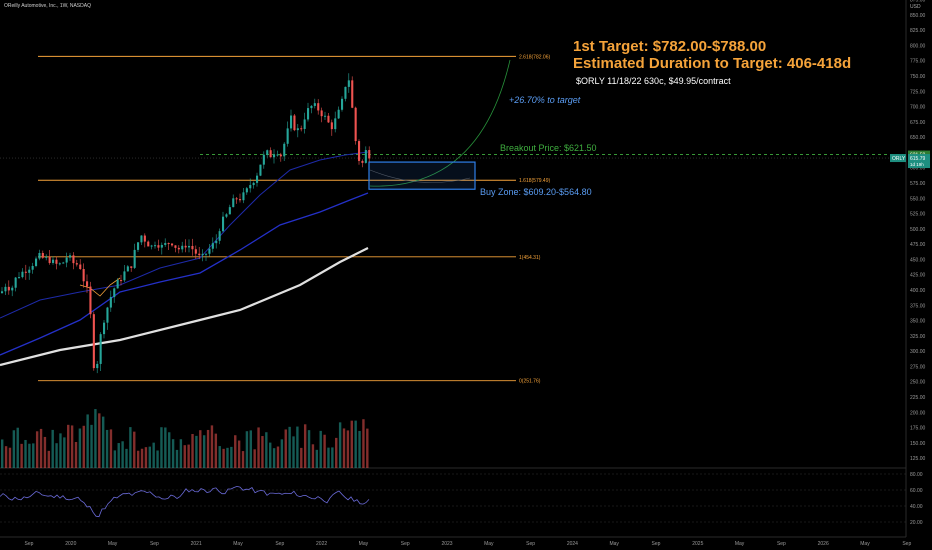 The image size is (932, 550). I want to click on rsi-tick-label: 80.00, so click(916, 475).